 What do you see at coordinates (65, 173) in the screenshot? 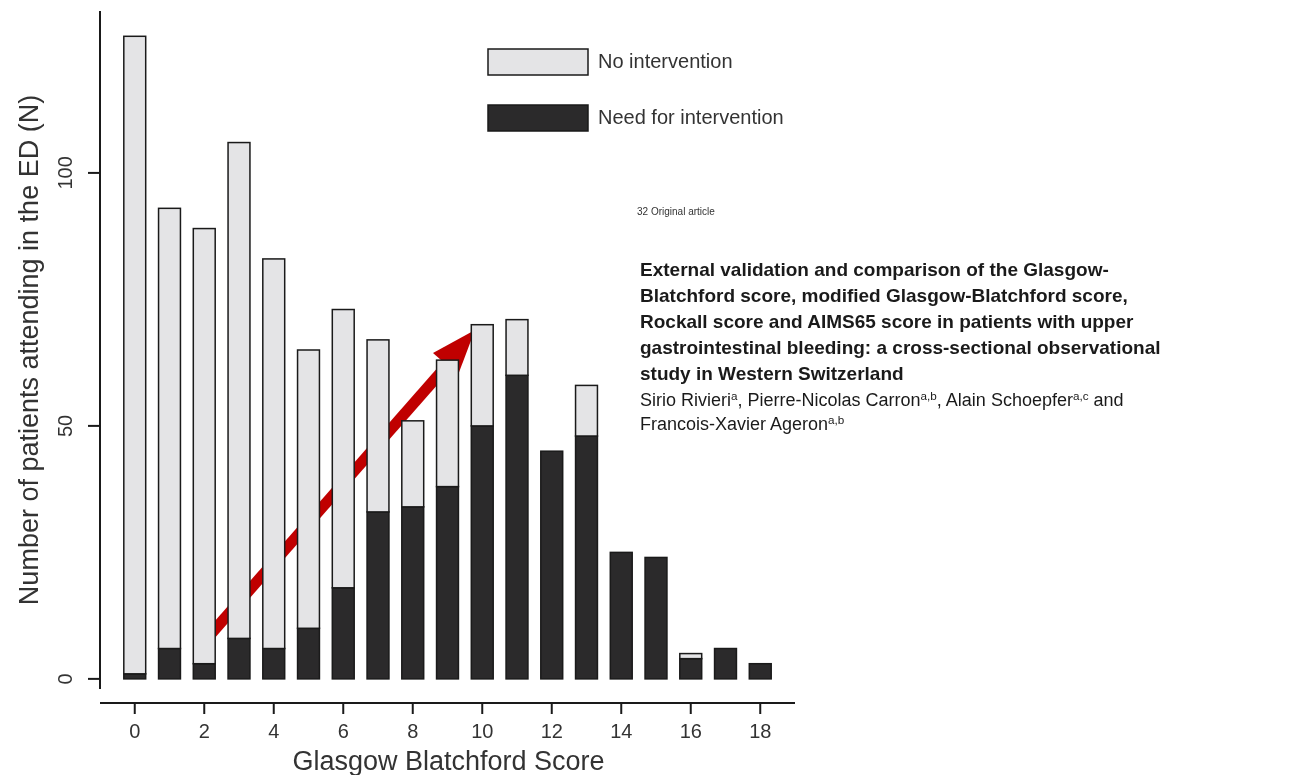
I see `y-tick-label: 100` at bounding box center [65, 173].